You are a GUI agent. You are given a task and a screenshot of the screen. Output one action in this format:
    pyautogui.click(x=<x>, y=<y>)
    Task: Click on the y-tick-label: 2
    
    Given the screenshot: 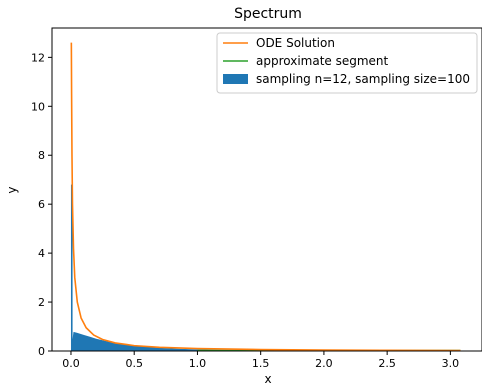 What is the action you would take?
    pyautogui.click(x=41, y=302)
    